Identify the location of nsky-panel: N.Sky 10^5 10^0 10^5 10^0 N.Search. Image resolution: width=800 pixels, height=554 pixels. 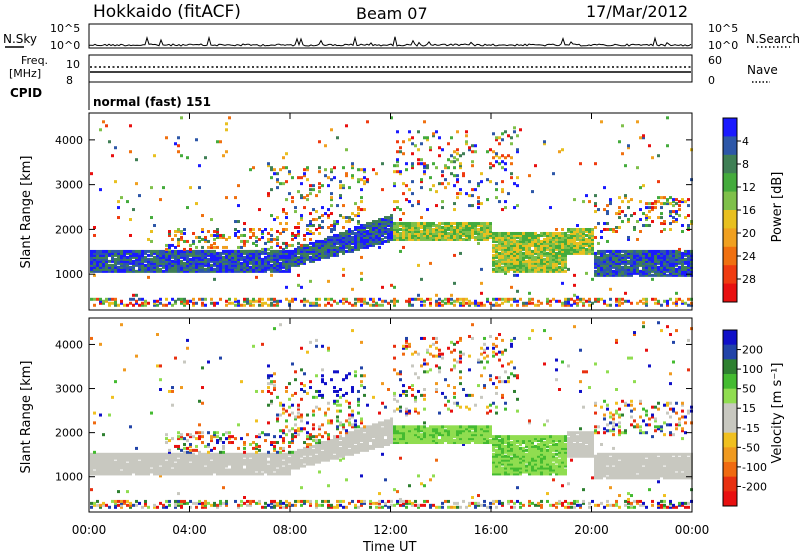
(401, 37).